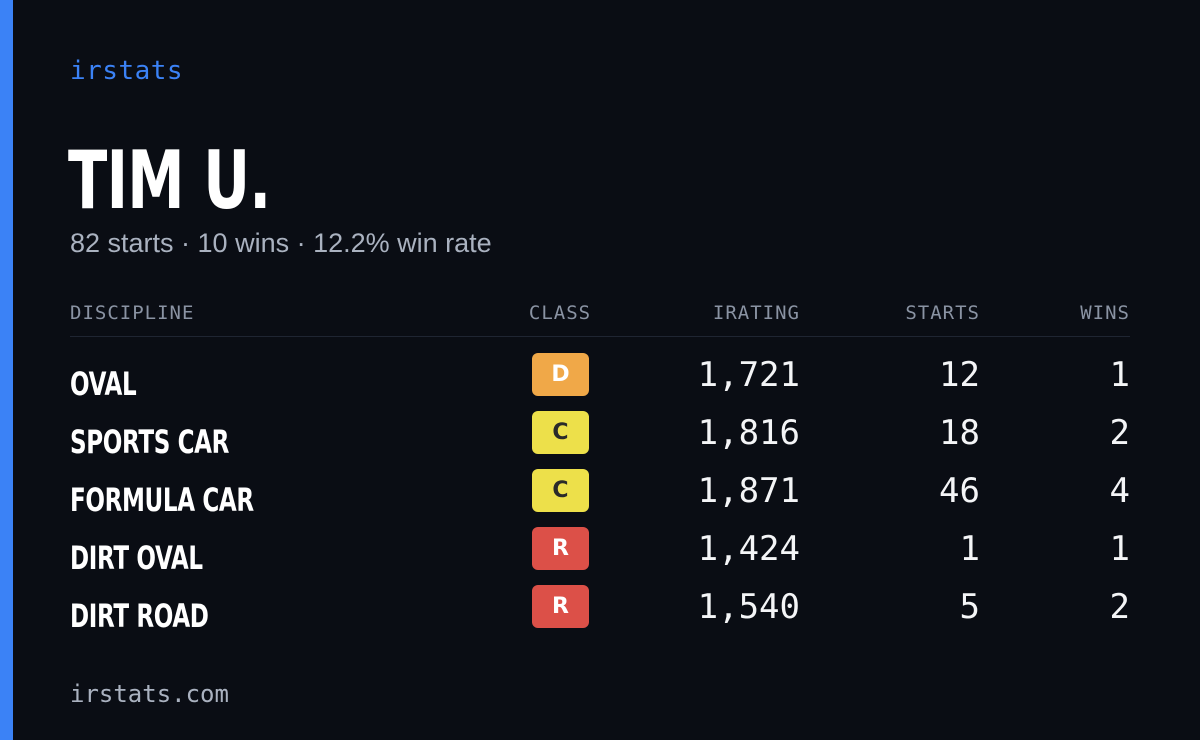 The image size is (1200, 740). I want to click on driver-summary: 82 starts · 10 wins · 12.2% win rate, so click(281, 243).